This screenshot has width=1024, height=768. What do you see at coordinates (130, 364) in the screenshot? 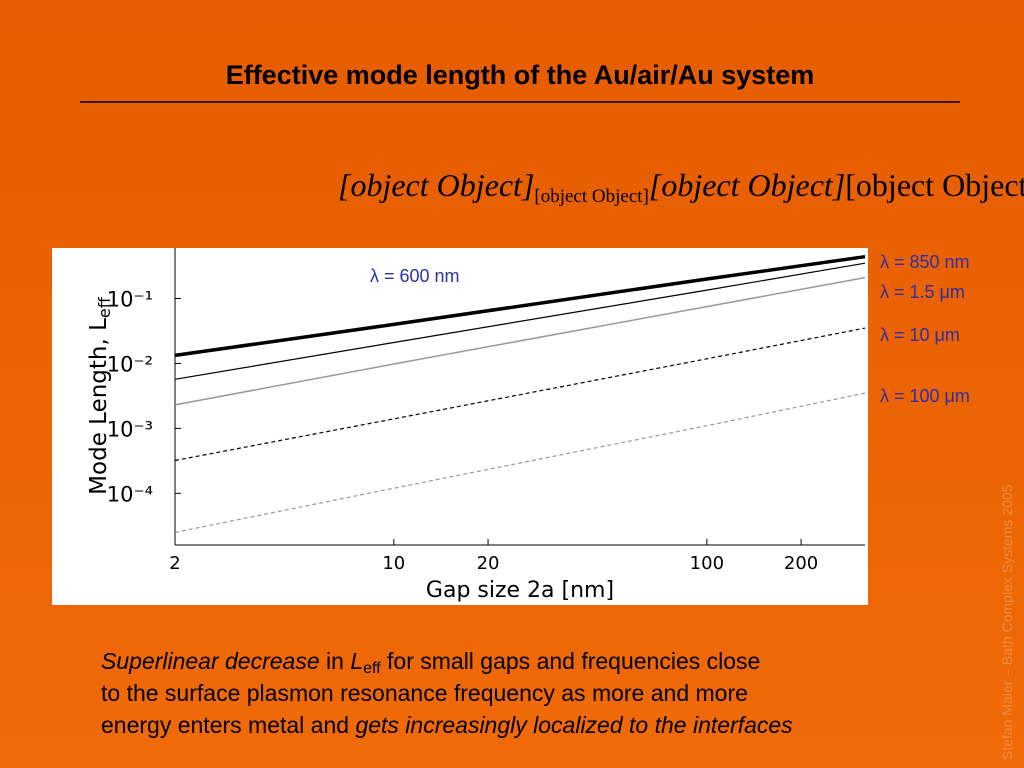
I see `y-tick-label: 10⁻²` at bounding box center [130, 364].